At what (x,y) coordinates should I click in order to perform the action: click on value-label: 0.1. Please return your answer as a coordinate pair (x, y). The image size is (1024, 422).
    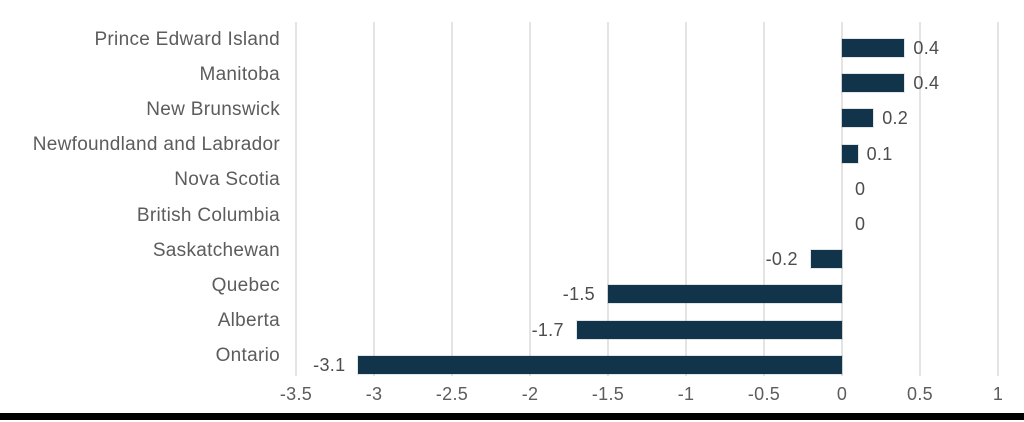
    Looking at the image, I should click on (879, 153).